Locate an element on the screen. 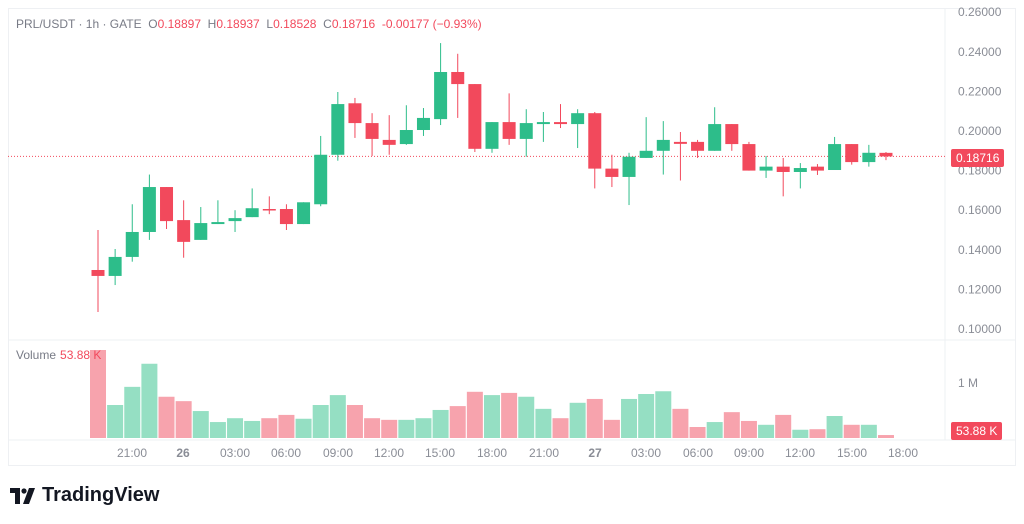 Image resolution: width=1024 pixels, height=524 pixels. time-tick-label: 26 is located at coordinates (183, 453).